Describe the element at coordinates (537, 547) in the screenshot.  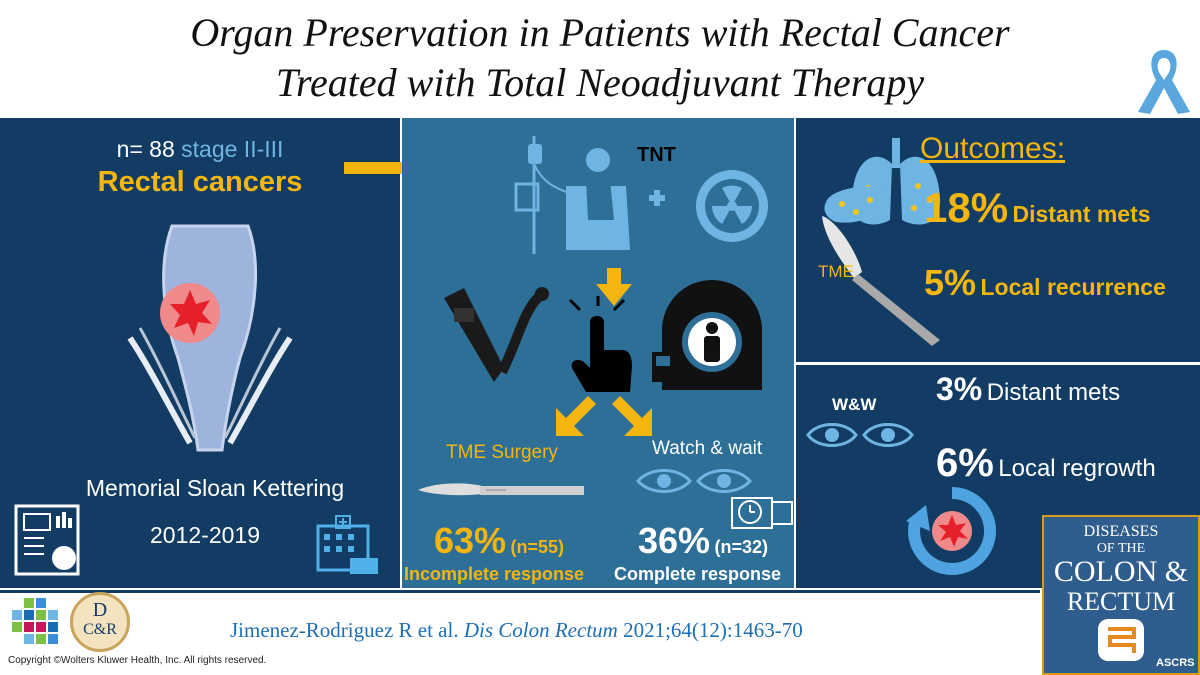
I see `tme-count: (n=55)` at that location.